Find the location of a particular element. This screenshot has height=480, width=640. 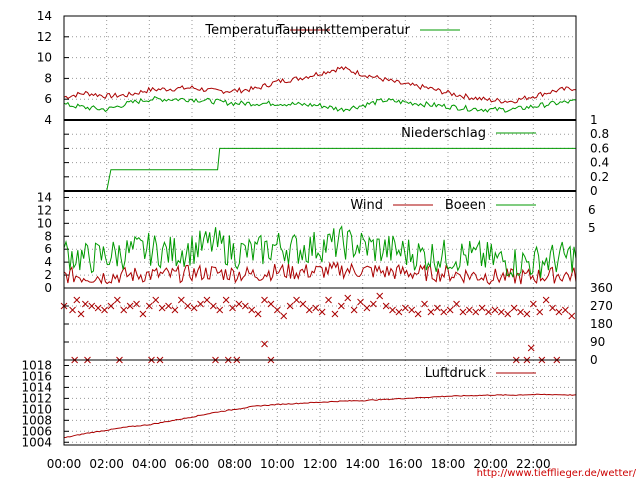

y-tick-label-right: 6 is located at coordinates (592, 210).